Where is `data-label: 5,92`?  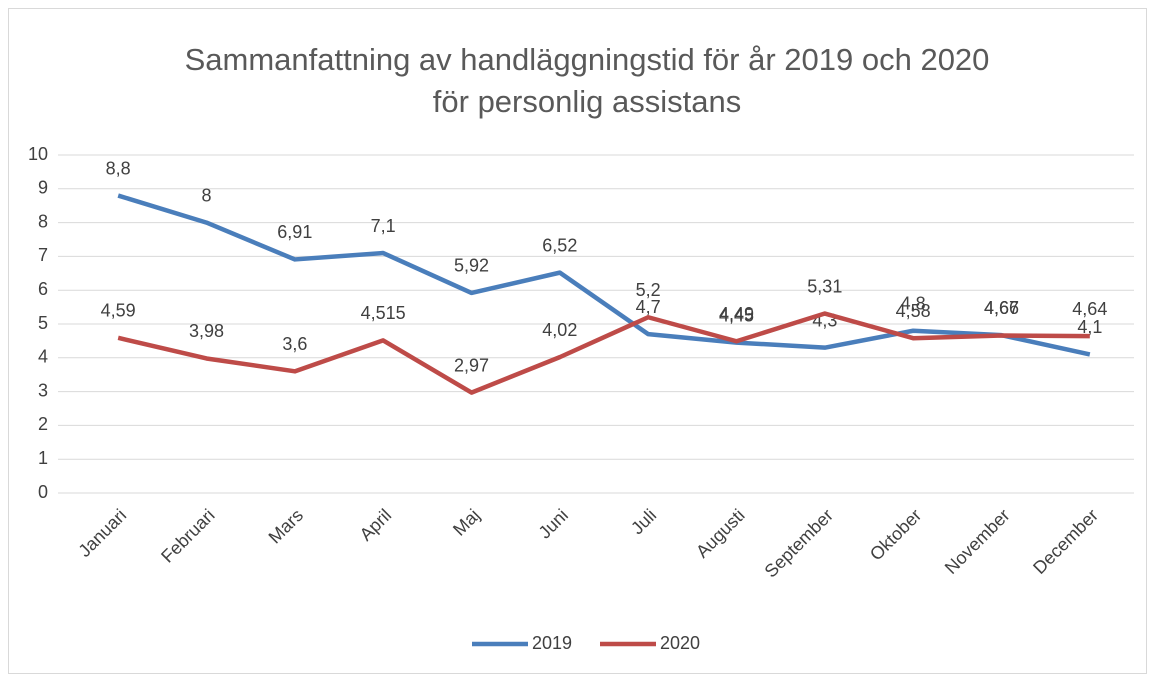
data-label: 5,92 is located at coordinates (471, 266).